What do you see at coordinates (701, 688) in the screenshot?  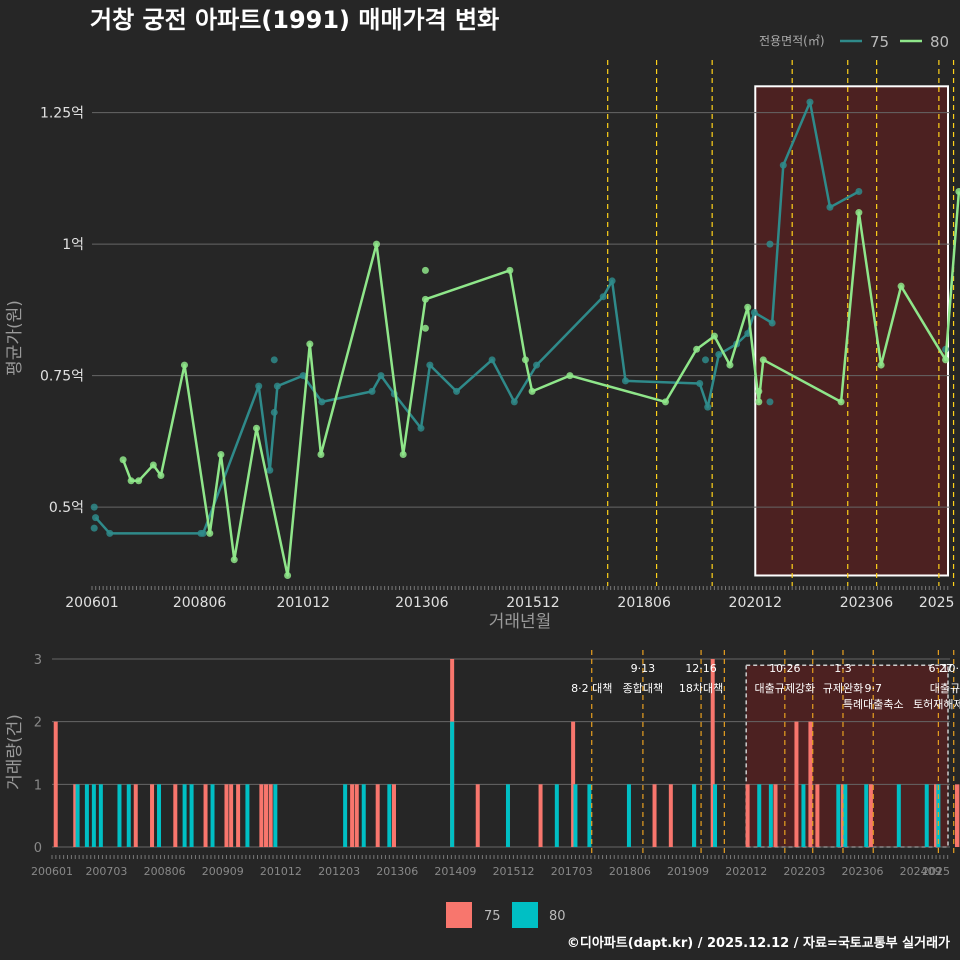 I see `policy-label: 18차대책` at bounding box center [701, 688].